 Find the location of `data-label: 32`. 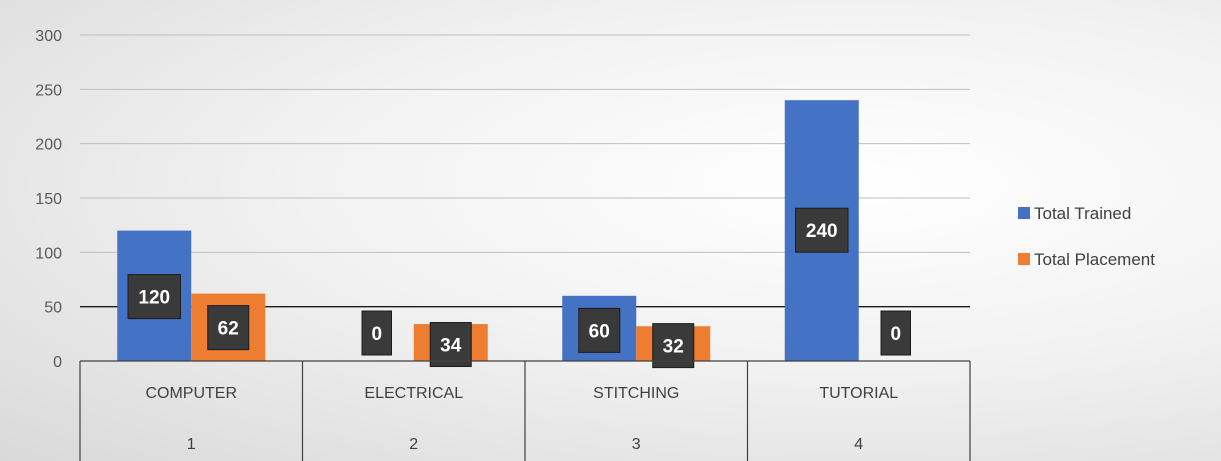

data-label: 32 is located at coordinates (673, 346).